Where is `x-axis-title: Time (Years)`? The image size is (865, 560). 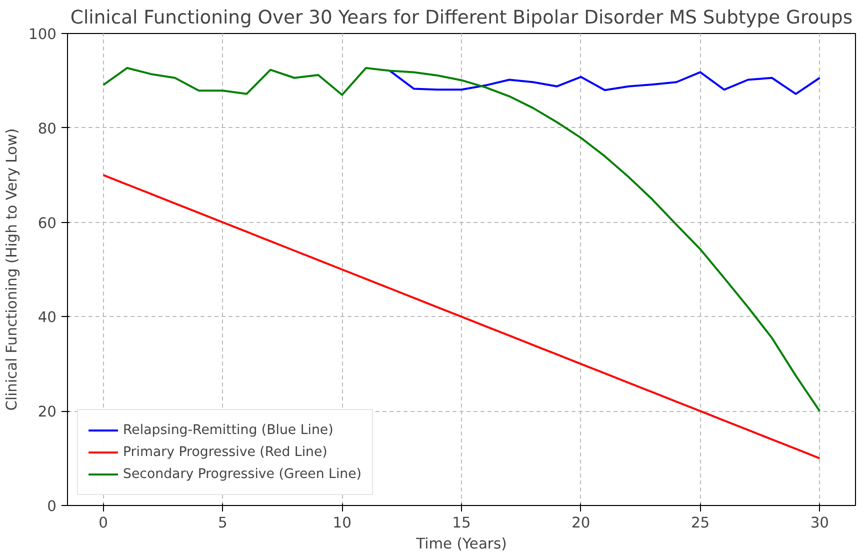
x-axis-title: Time (Years) is located at coordinates (461, 544).